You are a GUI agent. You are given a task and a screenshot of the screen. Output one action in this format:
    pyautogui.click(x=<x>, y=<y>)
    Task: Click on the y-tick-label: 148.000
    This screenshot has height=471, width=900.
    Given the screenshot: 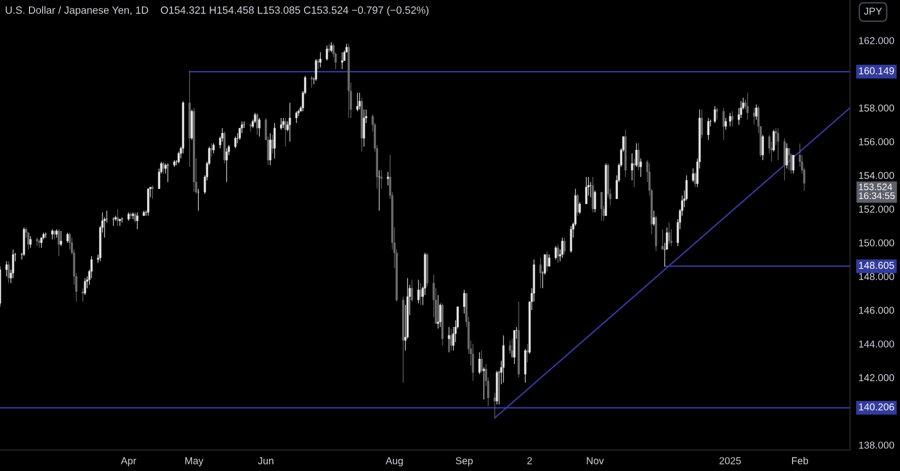 What is the action you would take?
    pyautogui.click(x=876, y=276)
    